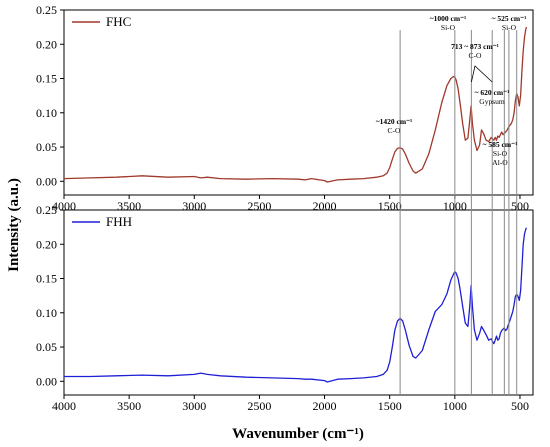  What do you see at coordinates (448, 18) in the screenshot?
I see `annotation-wavenumber: ~1000 cm⁻¹` at bounding box center [448, 18].